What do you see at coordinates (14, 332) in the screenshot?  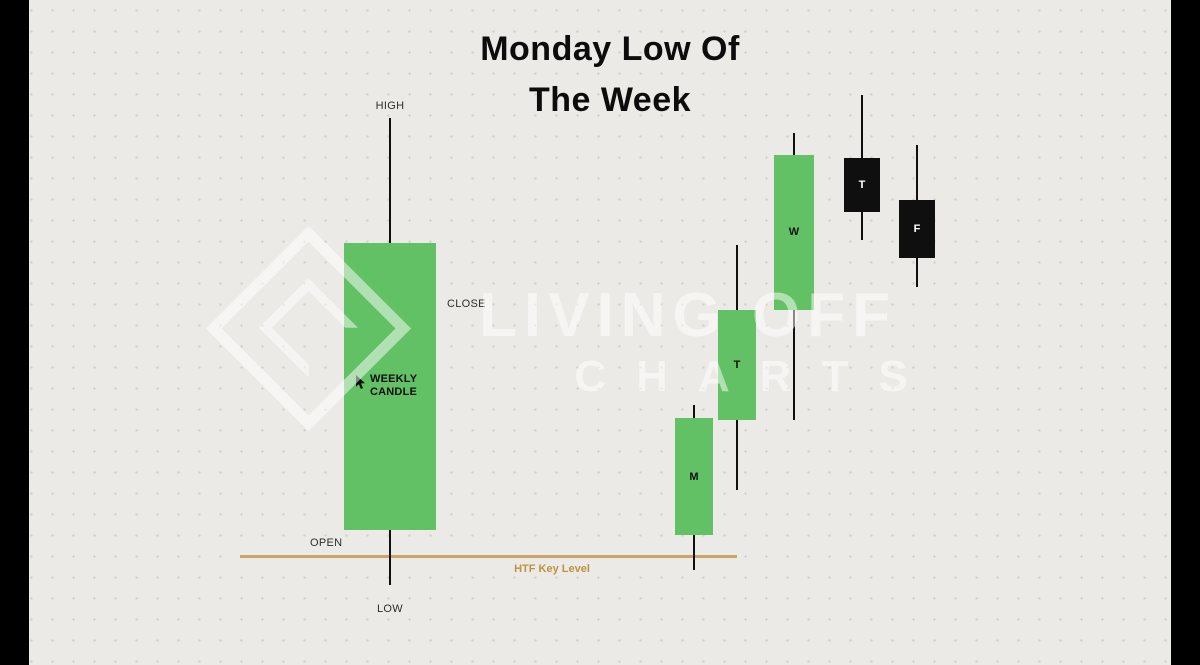 I see `letterbox-left` at bounding box center [14, 332].